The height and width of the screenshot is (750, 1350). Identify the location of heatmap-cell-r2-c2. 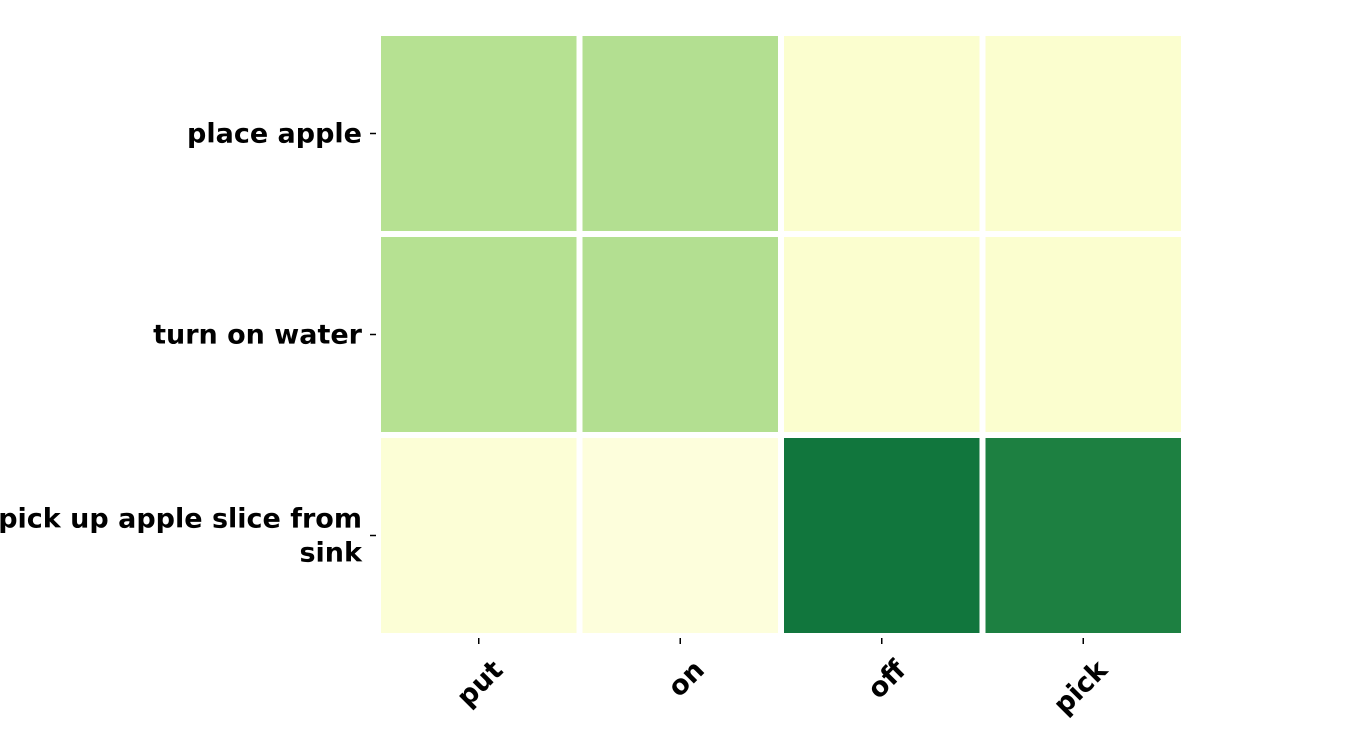
(882, 535).